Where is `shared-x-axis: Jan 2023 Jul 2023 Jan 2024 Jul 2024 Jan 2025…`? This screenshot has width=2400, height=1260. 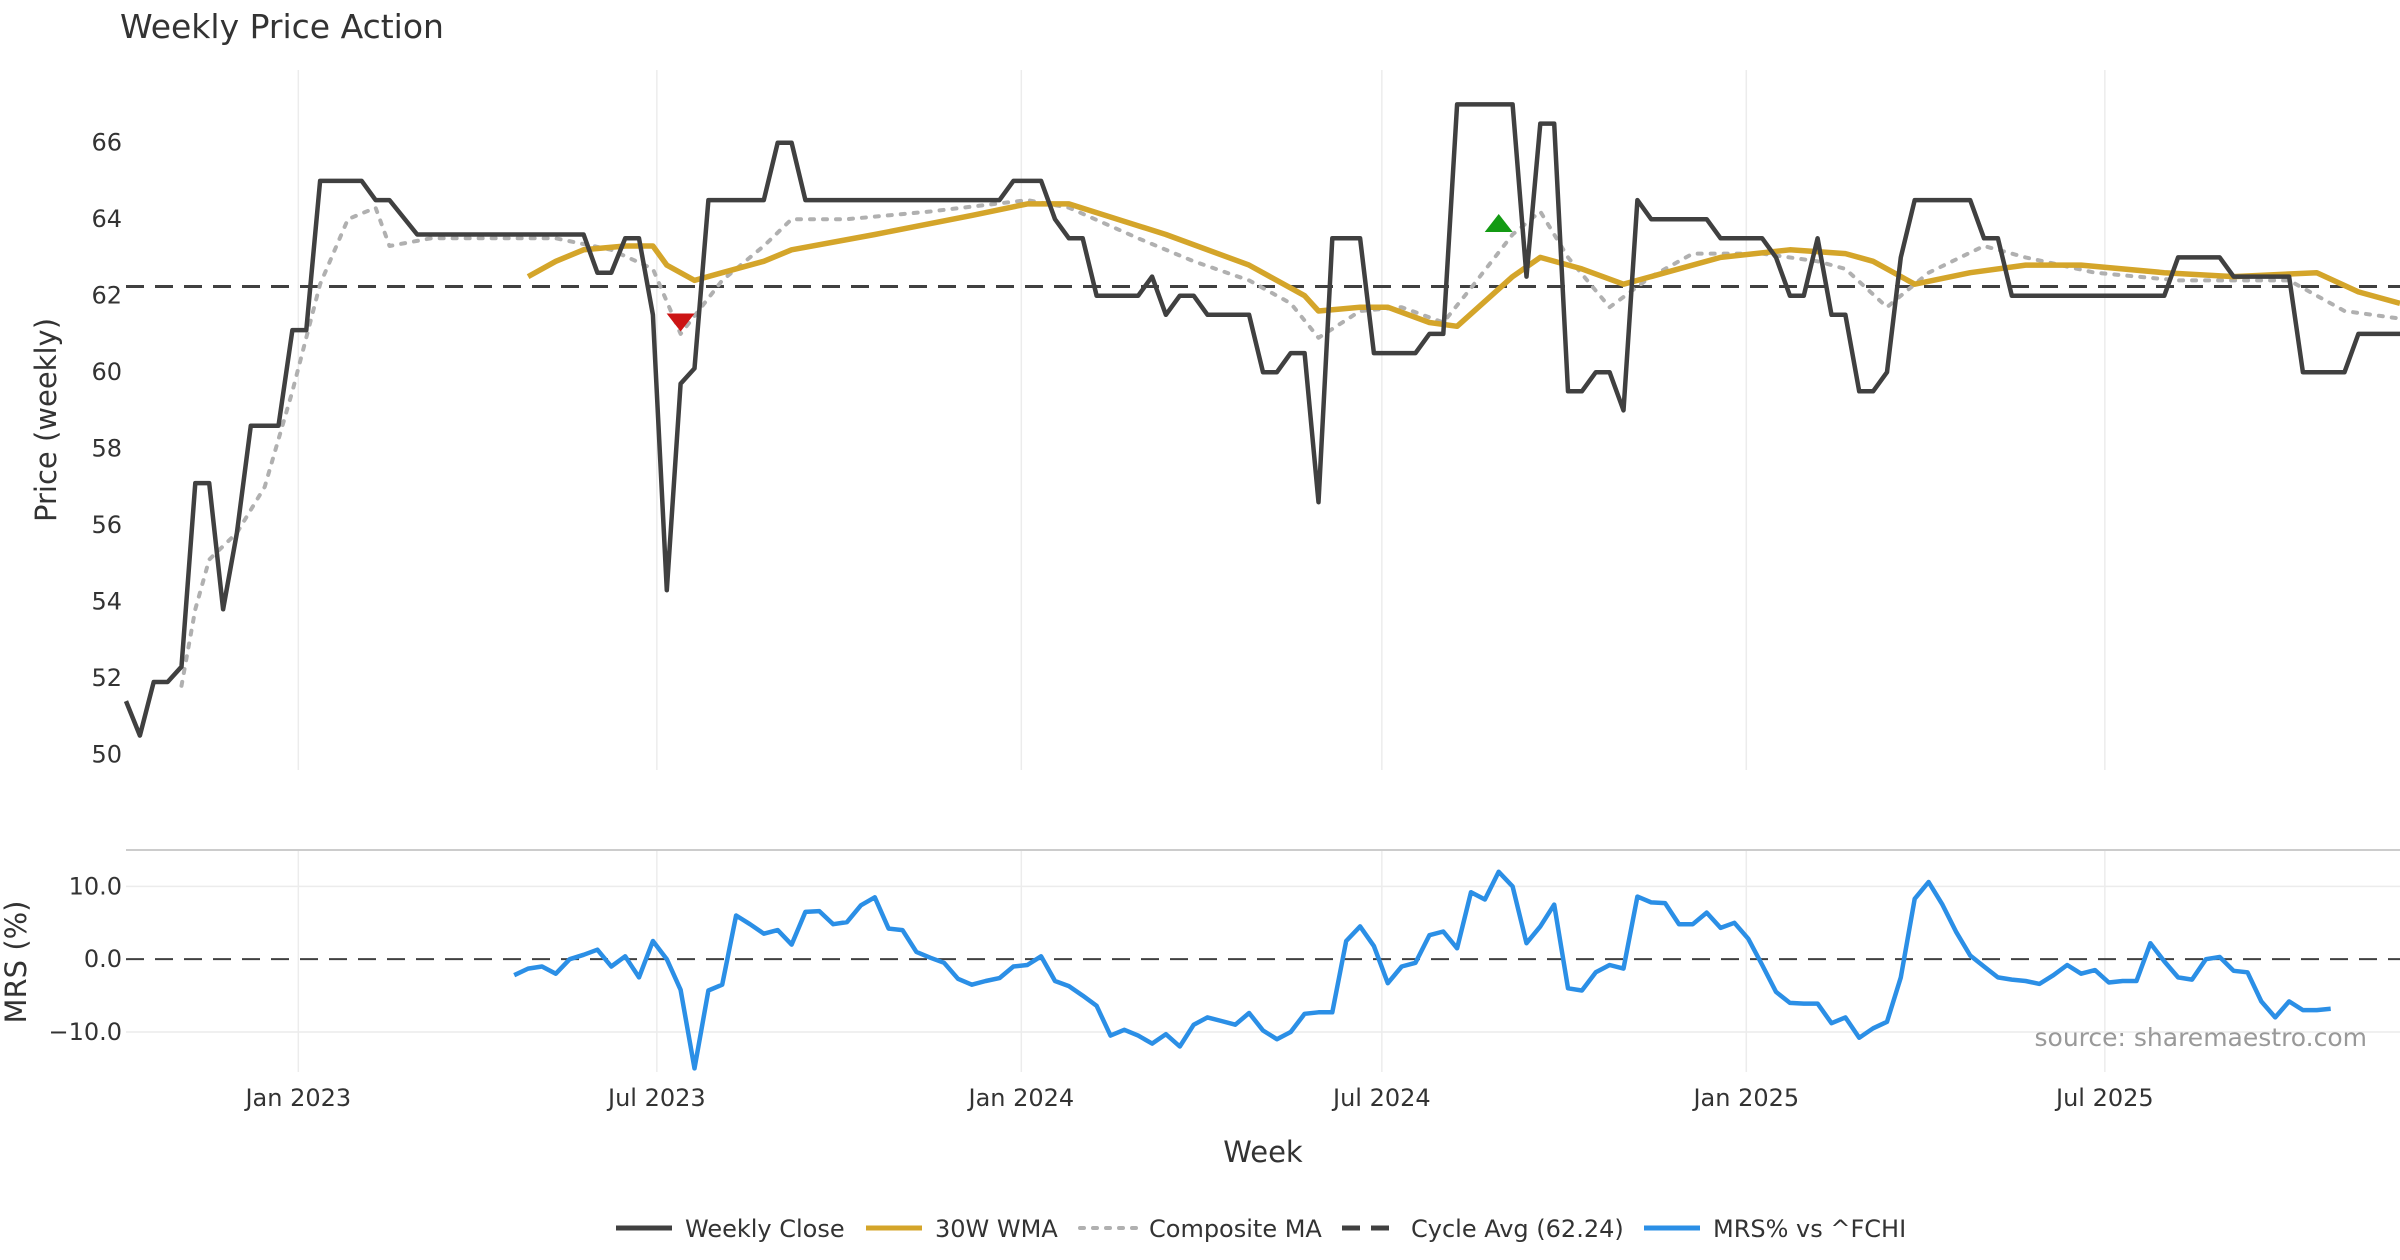
shared-x-axis: Jan 2023 Jul 2023 Jan 2024 Jul 2024 Jan 2025… is located at coordinates (1198, 1098).